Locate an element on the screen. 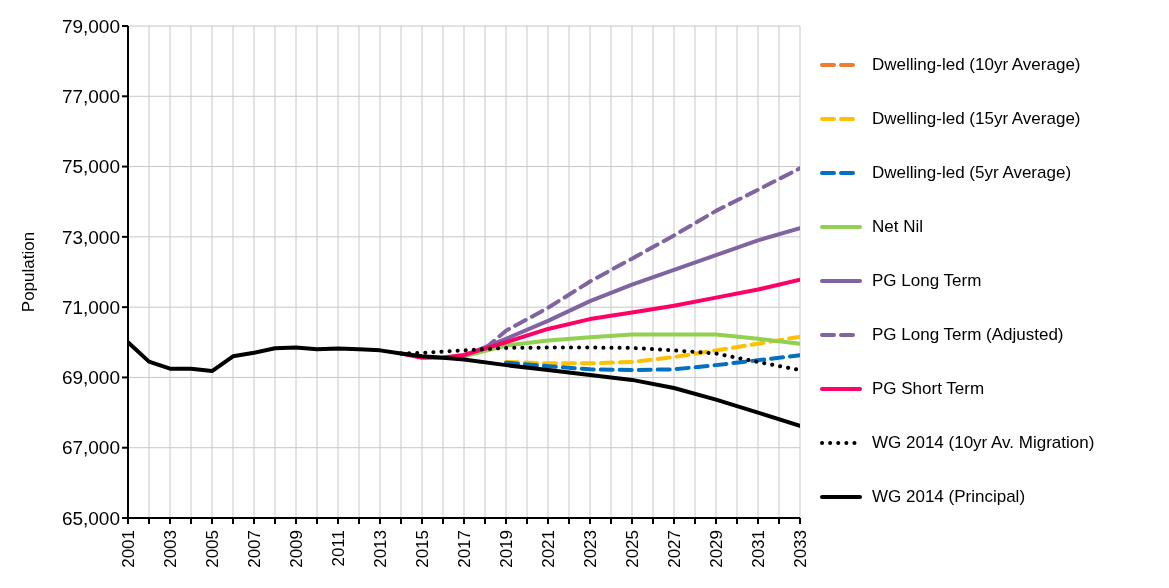 This screenshot has width=1169, height=588. x-tick-label: 2007 is located at coordinates (254, 549).